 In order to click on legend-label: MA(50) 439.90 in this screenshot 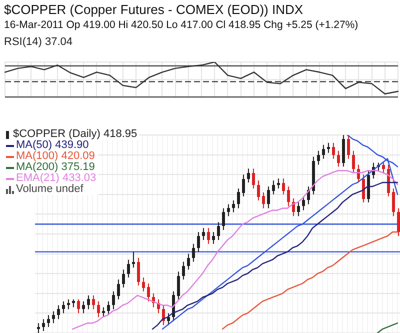, I will do `click(52, 145)`.